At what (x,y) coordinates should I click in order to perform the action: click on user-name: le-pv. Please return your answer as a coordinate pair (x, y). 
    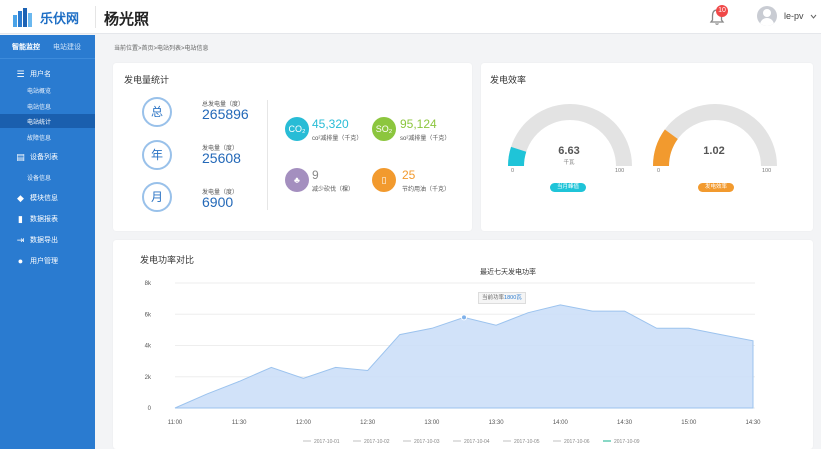
    Looking at the image, I should click on (794, 16).